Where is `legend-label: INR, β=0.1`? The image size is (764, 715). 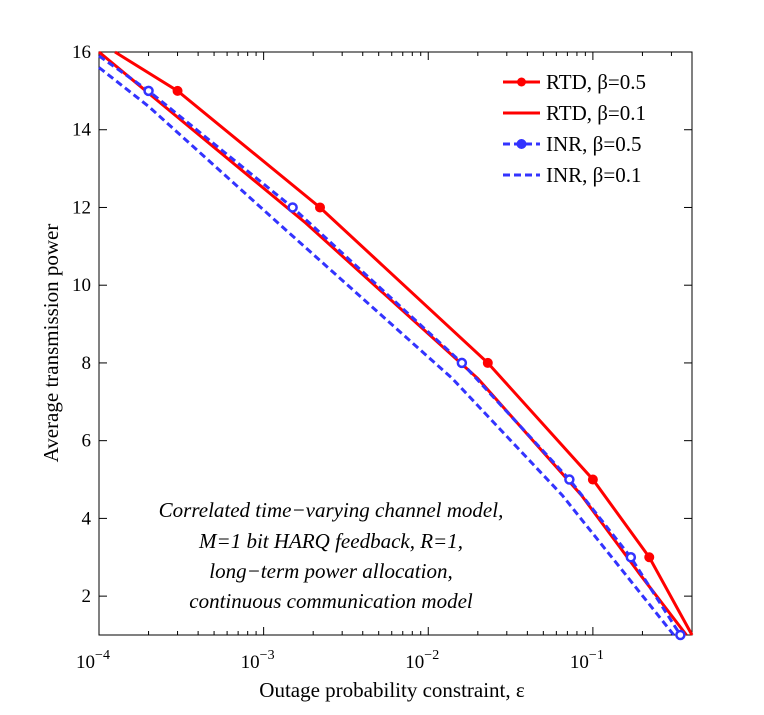 legend-label: INR, β=0.1 is located at coordinates (593, 175).